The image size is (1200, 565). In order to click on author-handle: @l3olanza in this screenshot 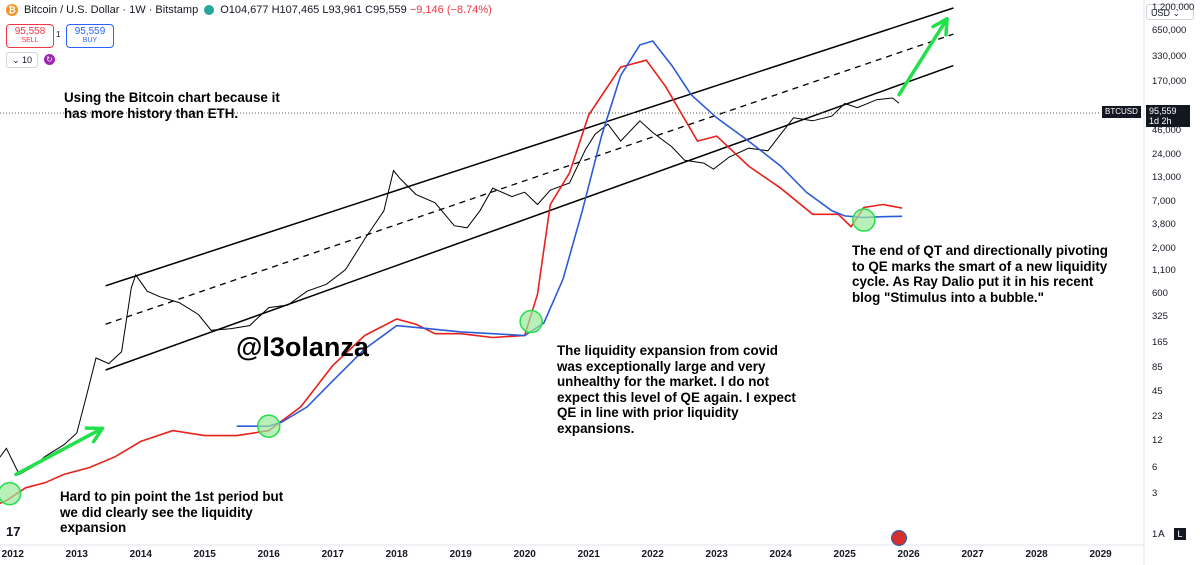, I will do `click(302, 347)`.